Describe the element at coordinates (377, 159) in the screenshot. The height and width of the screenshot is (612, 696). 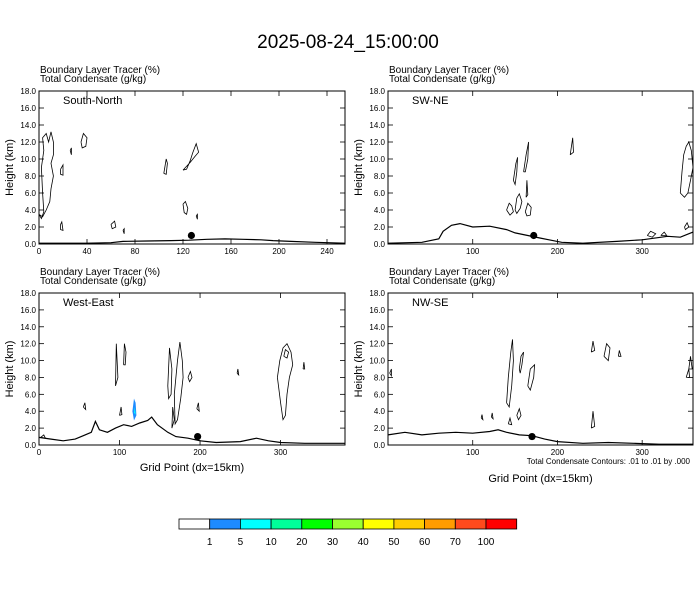
I see `y-tick-label: 10.0` at that location.